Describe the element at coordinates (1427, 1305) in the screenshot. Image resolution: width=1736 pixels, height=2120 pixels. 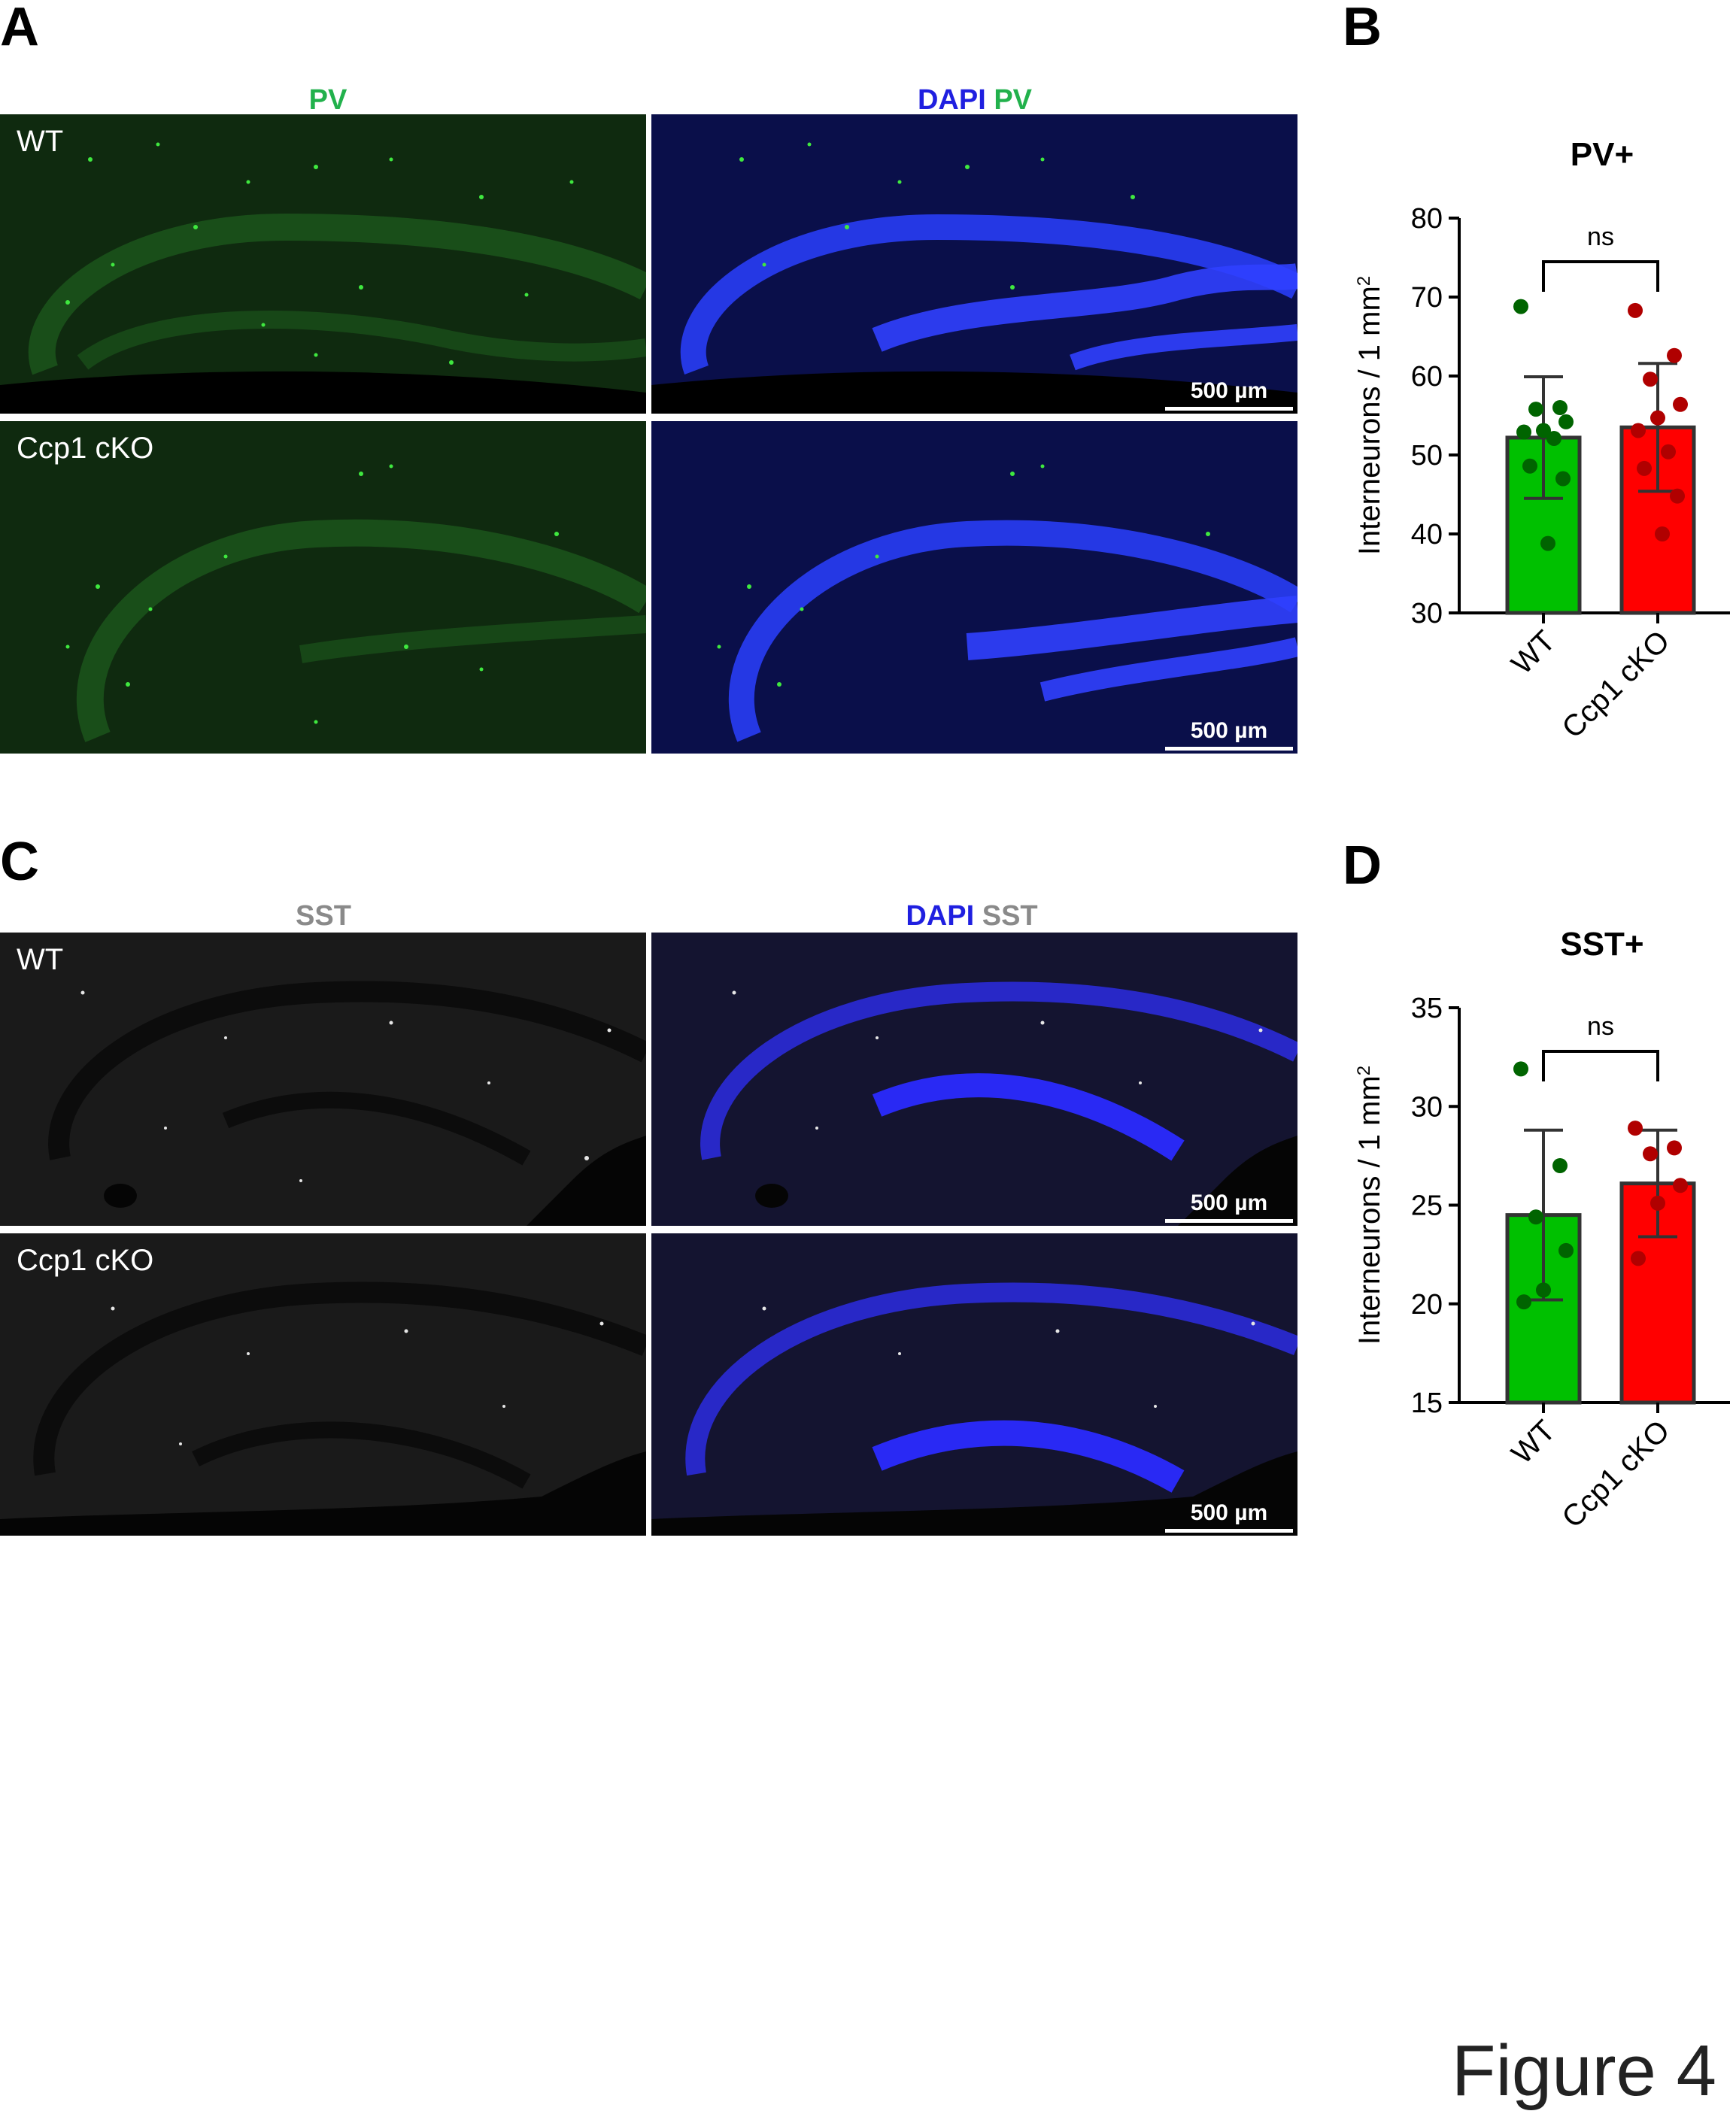
I see `y-tick-label: 20` at that location.